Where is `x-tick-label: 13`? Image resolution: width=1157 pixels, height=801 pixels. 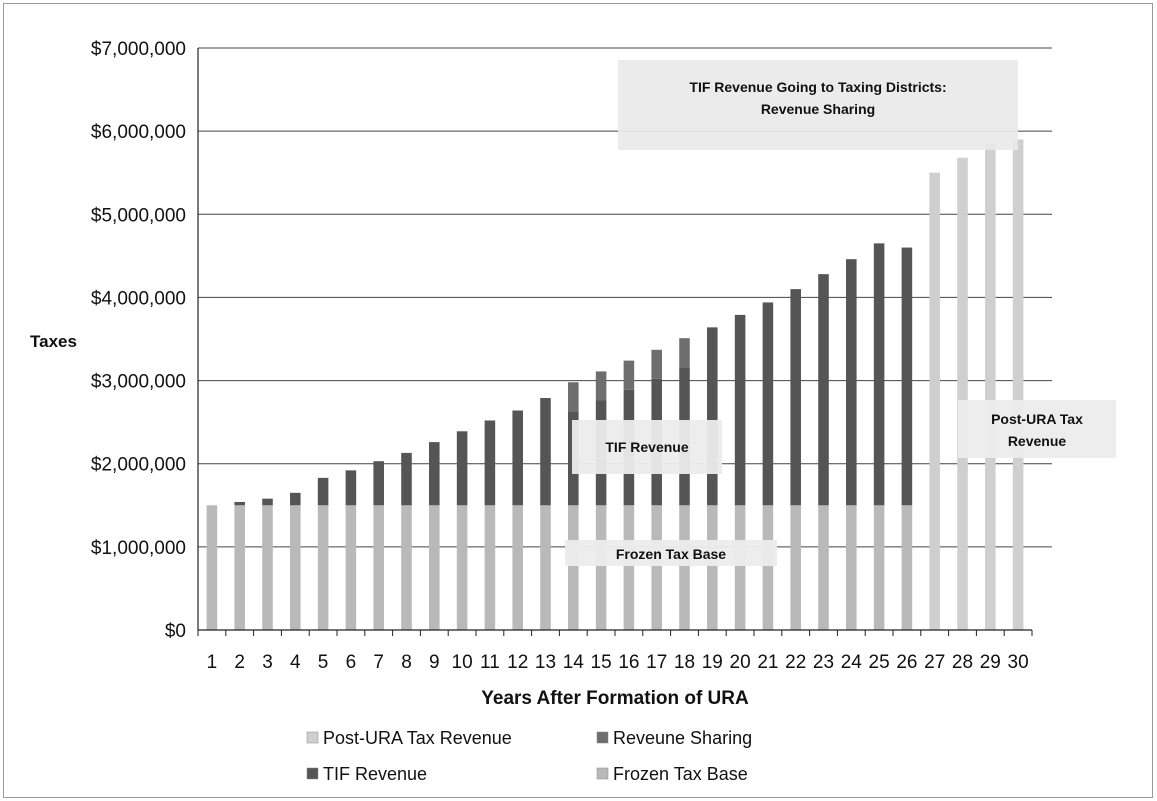 x-tick-label: 13 is located at coordinates (545, 662).